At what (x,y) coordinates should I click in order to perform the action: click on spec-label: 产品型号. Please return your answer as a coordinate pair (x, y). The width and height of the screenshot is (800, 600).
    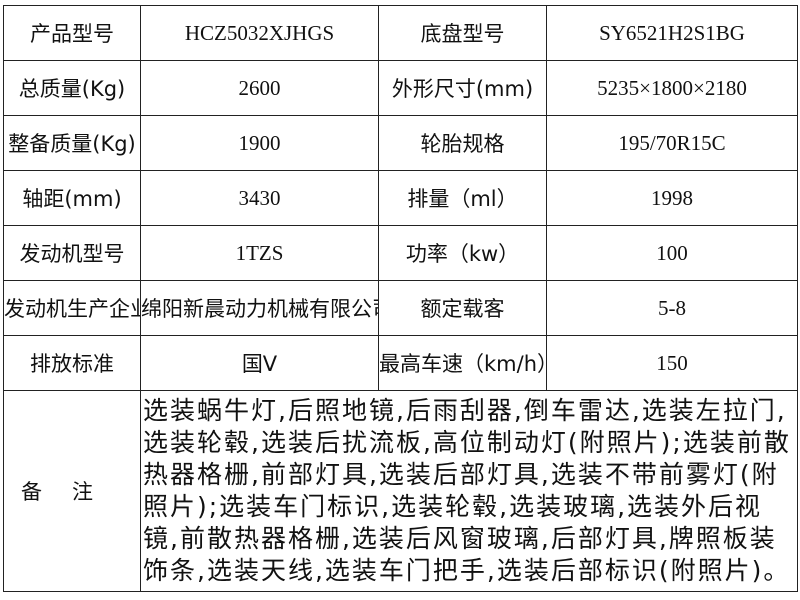
    Looking at the image, I should click on (72, 33).